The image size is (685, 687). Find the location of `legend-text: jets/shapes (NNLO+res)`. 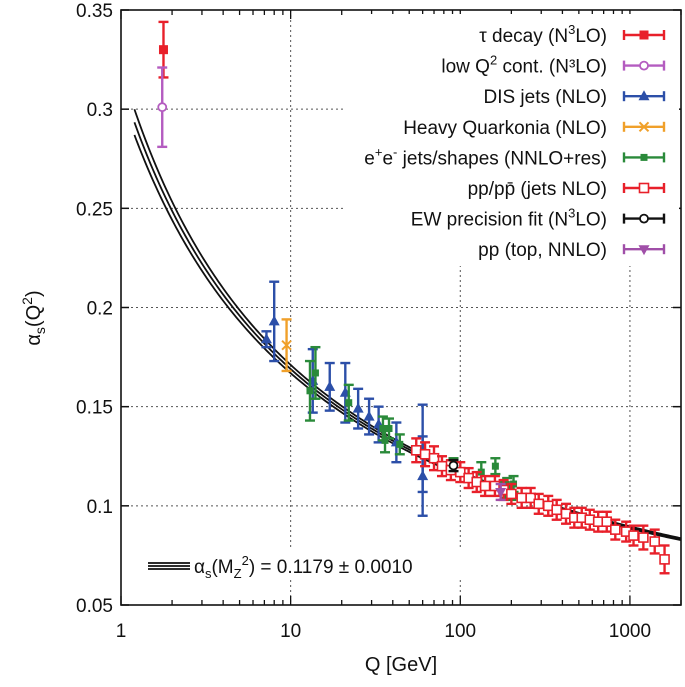

legend-text: jets/shapes (NNLO+res) is located at coordinates (502, 158).